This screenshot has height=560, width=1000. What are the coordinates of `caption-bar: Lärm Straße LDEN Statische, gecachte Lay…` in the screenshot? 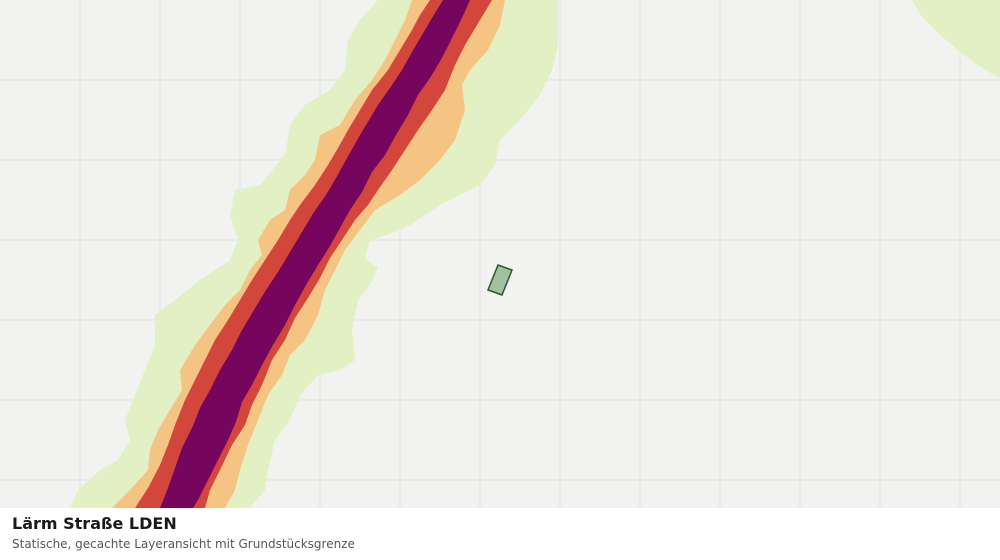 It's located at (500, 534).